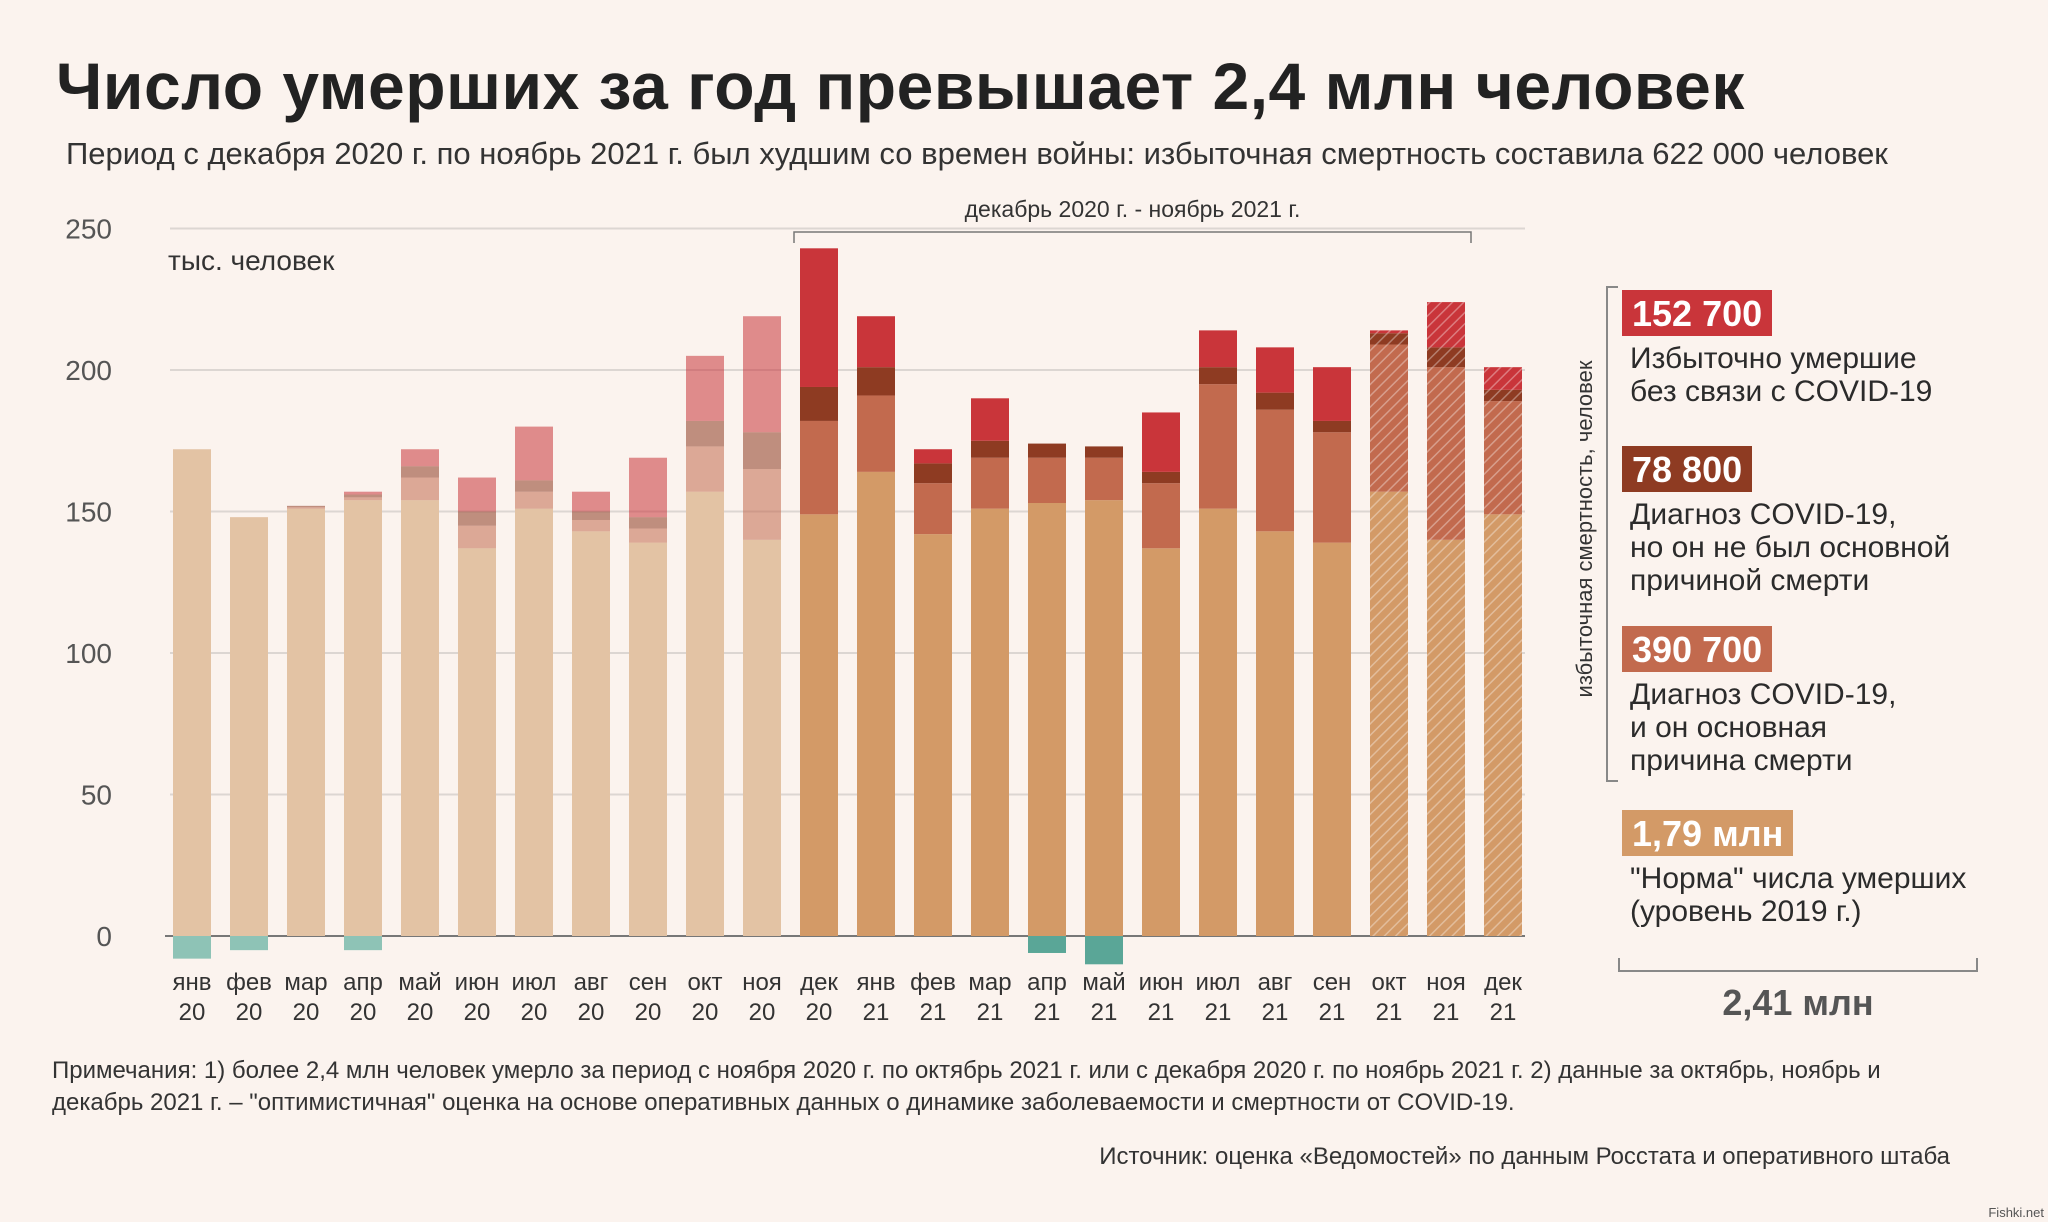  I want to click on y-tick-label: 100, so click(88, 653).